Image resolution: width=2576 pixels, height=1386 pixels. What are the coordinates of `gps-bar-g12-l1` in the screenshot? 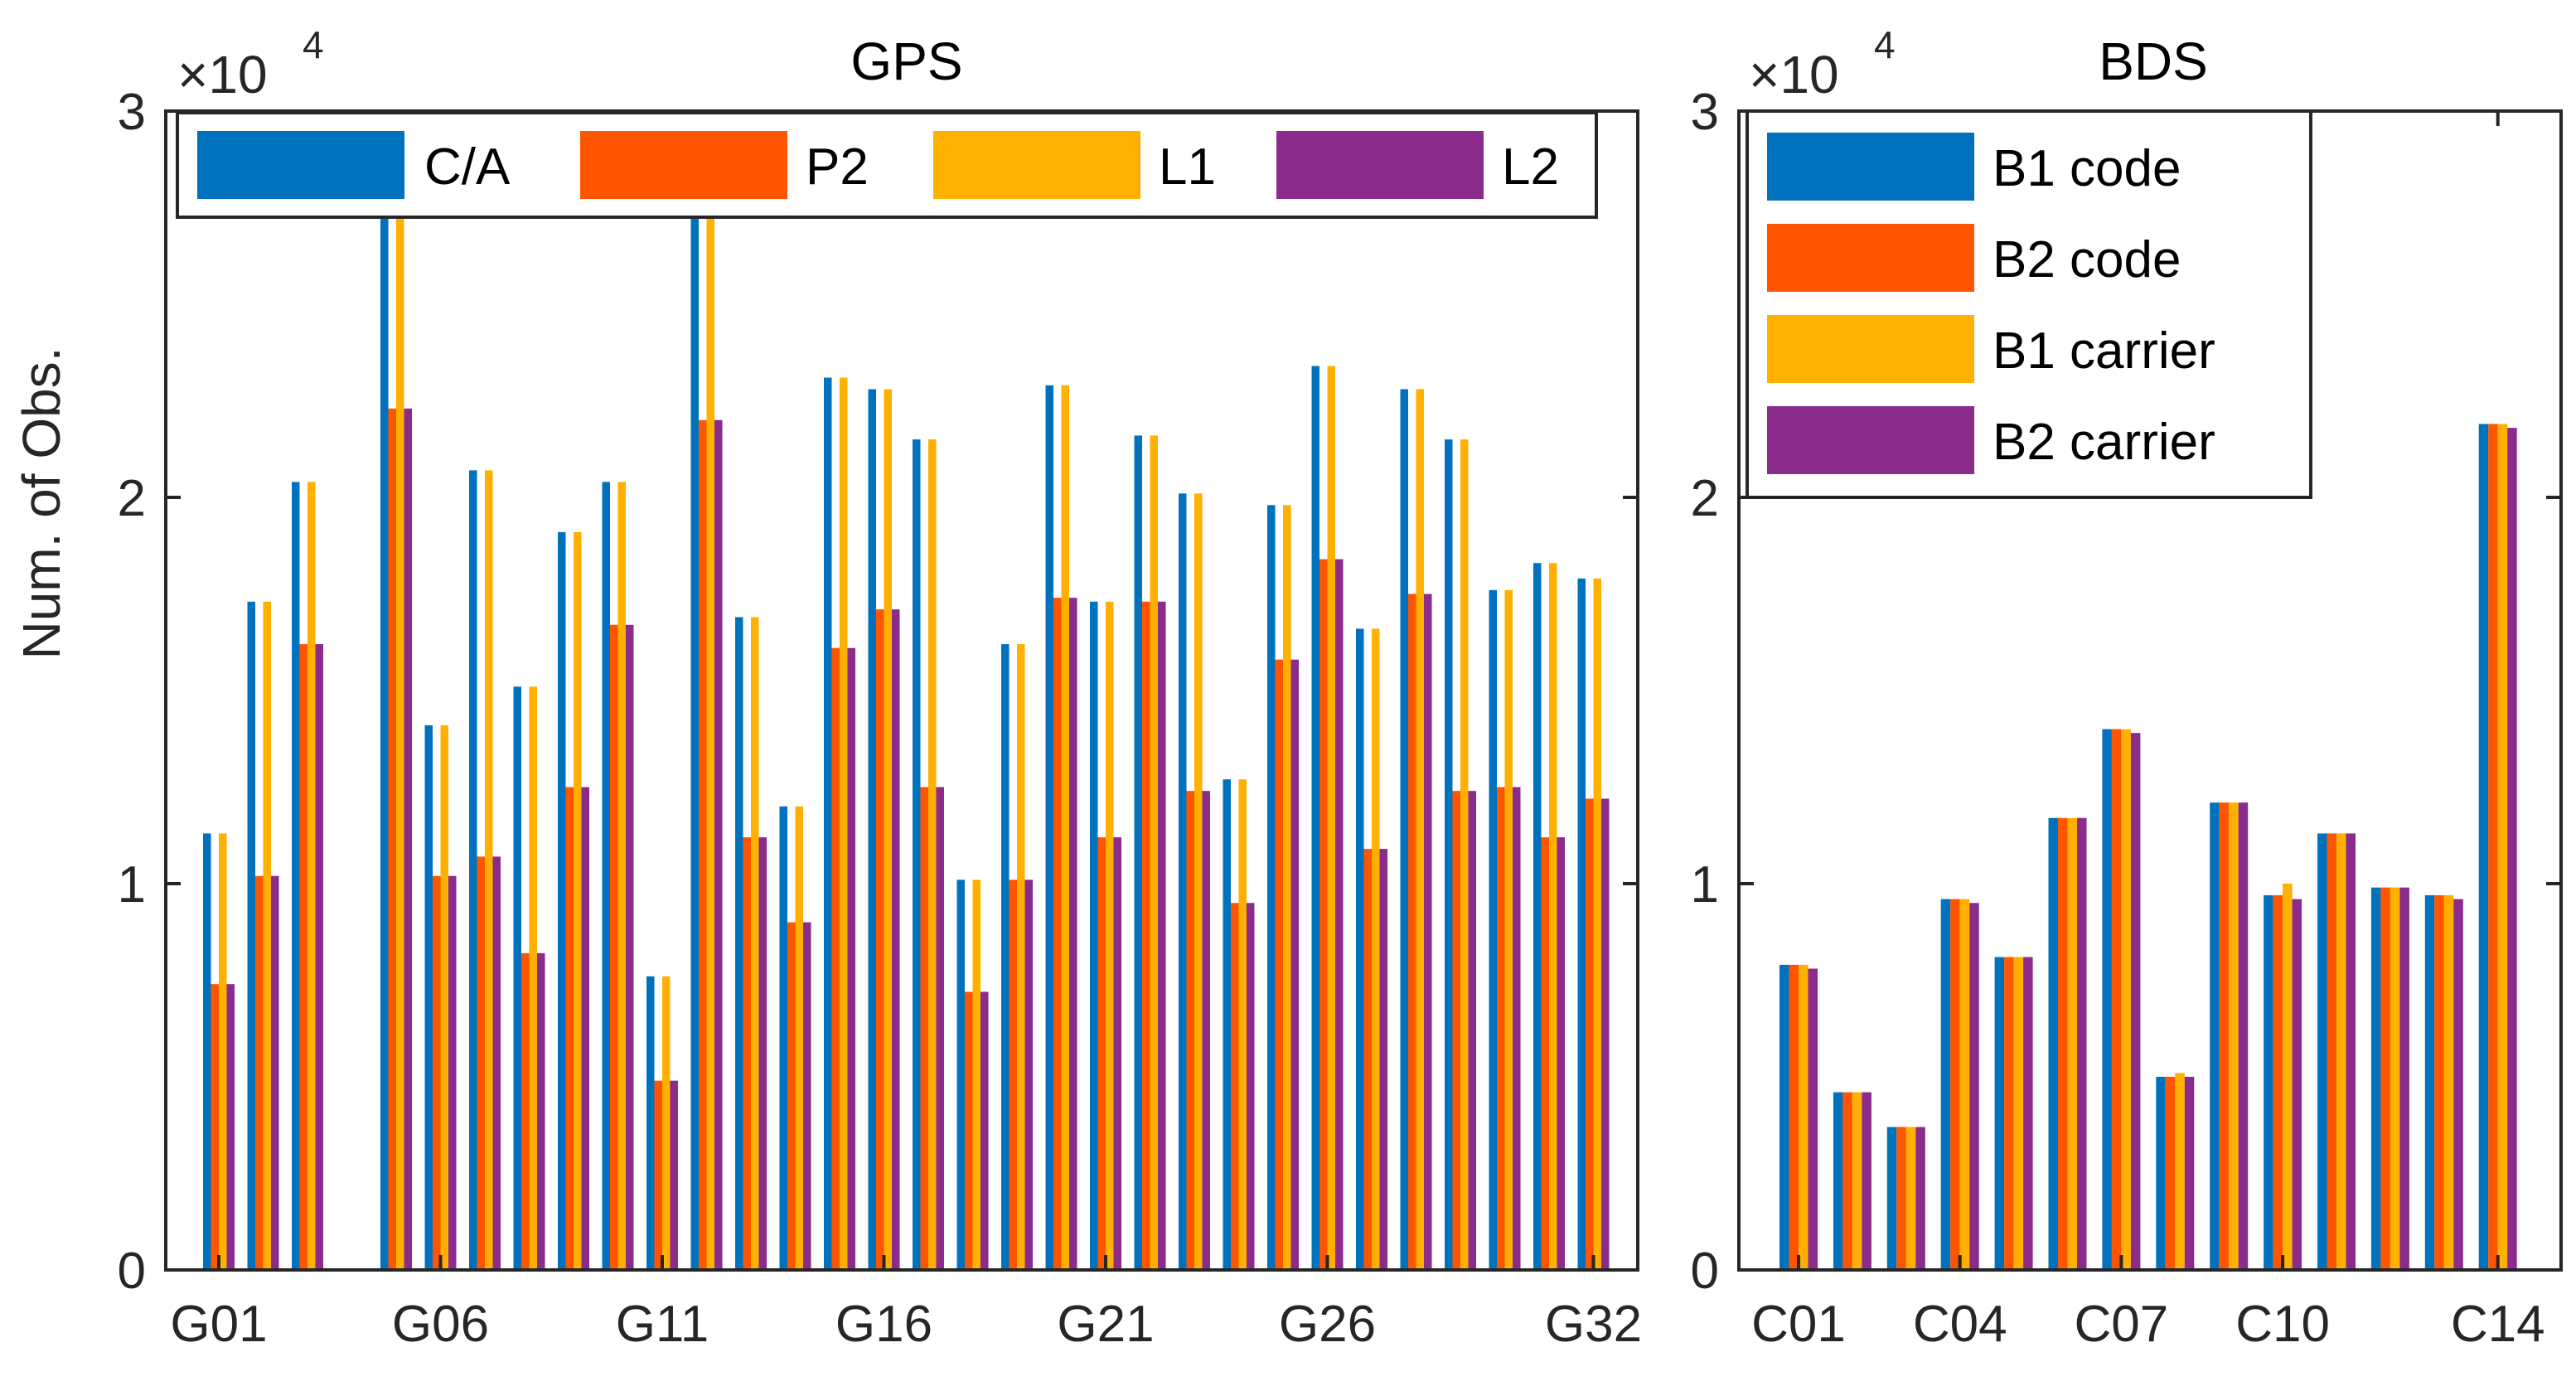 It's located at (710, 690).